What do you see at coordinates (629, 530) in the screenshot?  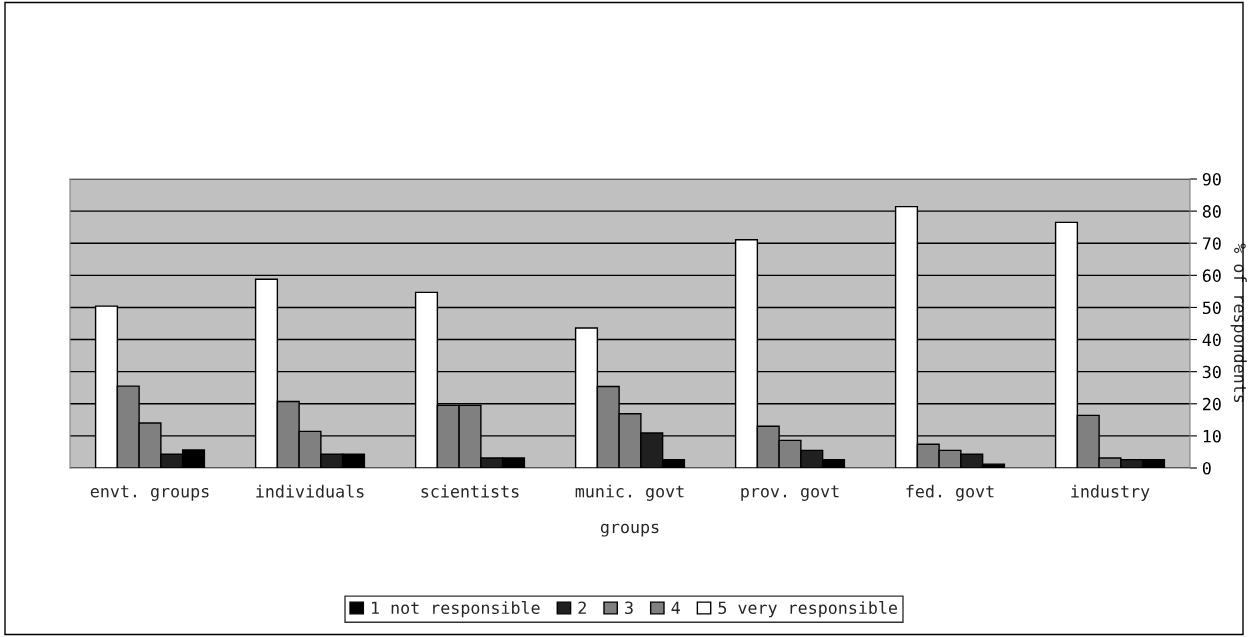 I see `x-axis-title: groups` at bounding box center [629, 530].